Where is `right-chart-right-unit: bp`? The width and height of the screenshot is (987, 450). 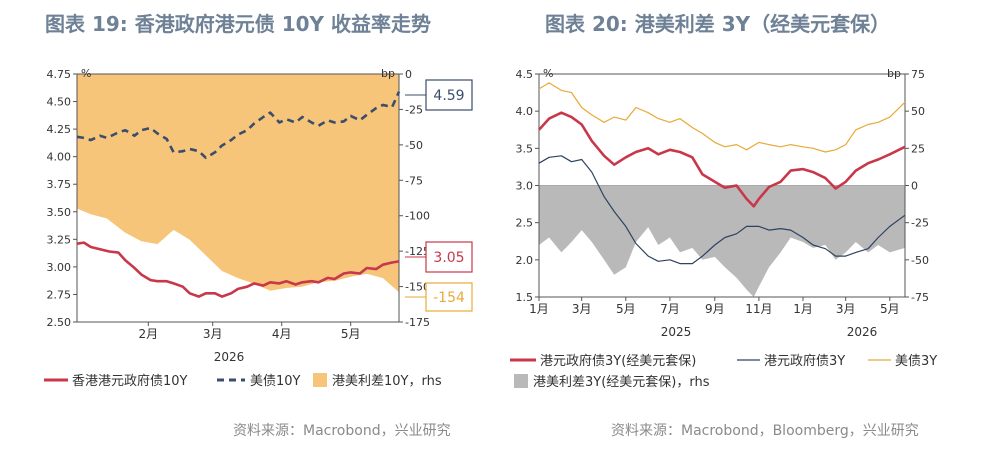 right-chart-right-unit: bp is located at coordinates (894, 73).